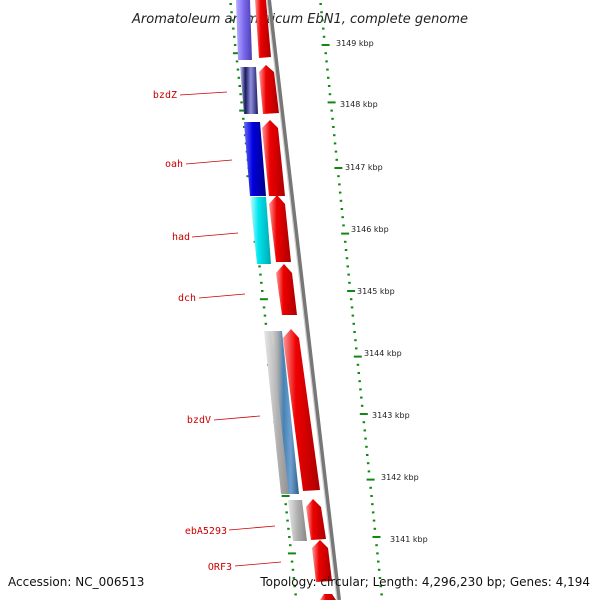 Image resolution: width=600 pixels, height=600 pixels. What do you see at coordinates (230, 531) in the screenshot?
I see `label-ebA5293: ebA5293` at bounding box center [230, 531].